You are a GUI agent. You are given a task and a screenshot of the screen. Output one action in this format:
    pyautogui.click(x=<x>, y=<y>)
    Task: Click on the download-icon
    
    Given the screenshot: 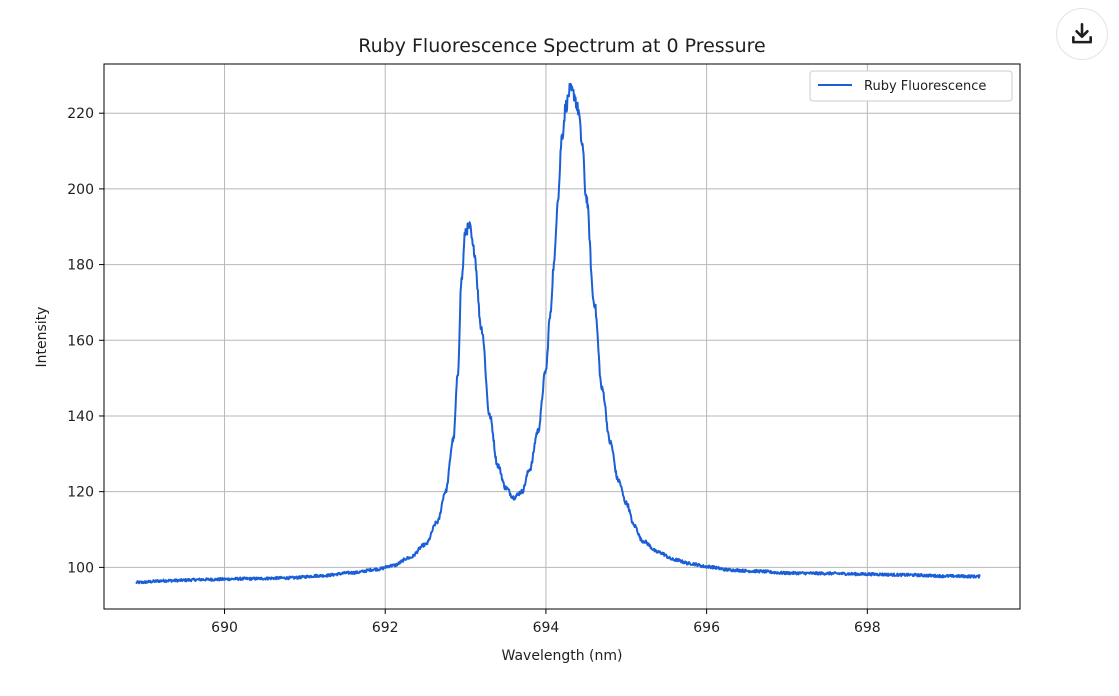 What is the action you would take?
    pyautogui.click(x=1082, y=33)
    